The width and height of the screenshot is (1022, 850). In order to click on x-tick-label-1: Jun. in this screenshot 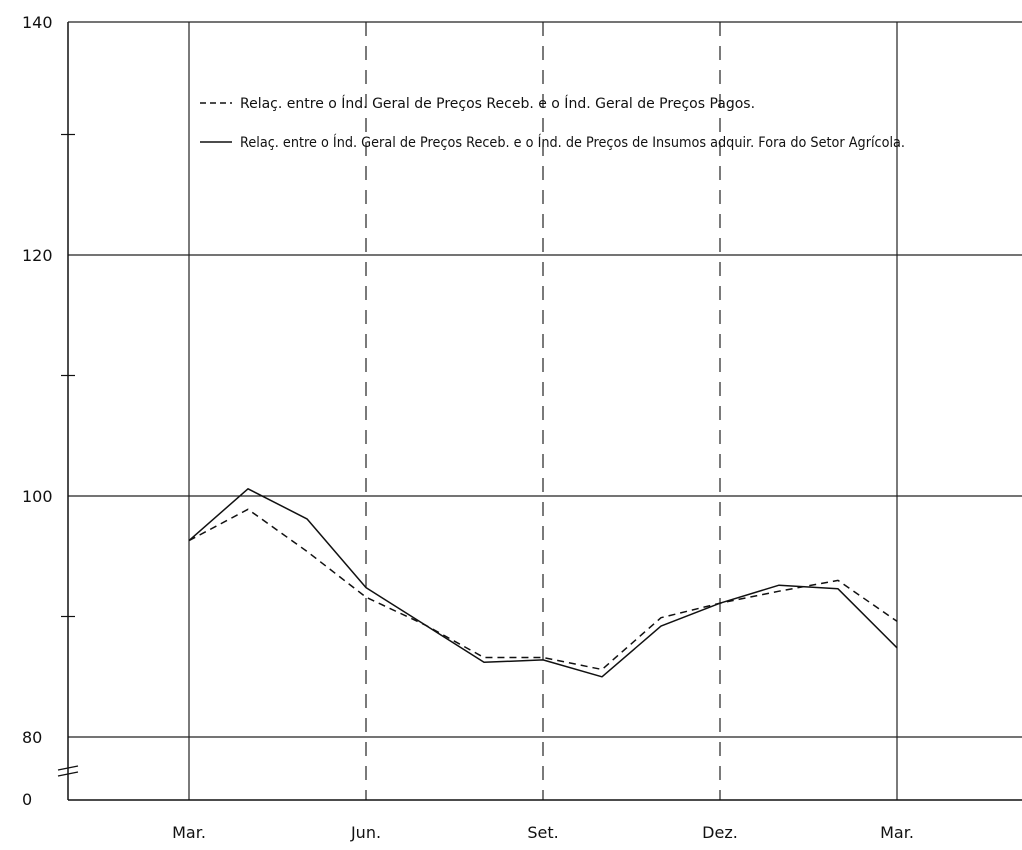, I will do `click(365, 832)`.